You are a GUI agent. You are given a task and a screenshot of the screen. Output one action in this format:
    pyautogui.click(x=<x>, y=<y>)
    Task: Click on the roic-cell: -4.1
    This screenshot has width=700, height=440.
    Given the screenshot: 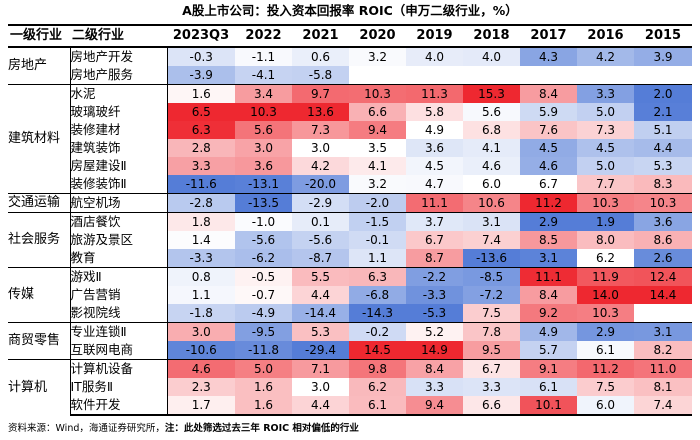 What is the action you would take?
    pyautogui.click(x=263, y=75)
    